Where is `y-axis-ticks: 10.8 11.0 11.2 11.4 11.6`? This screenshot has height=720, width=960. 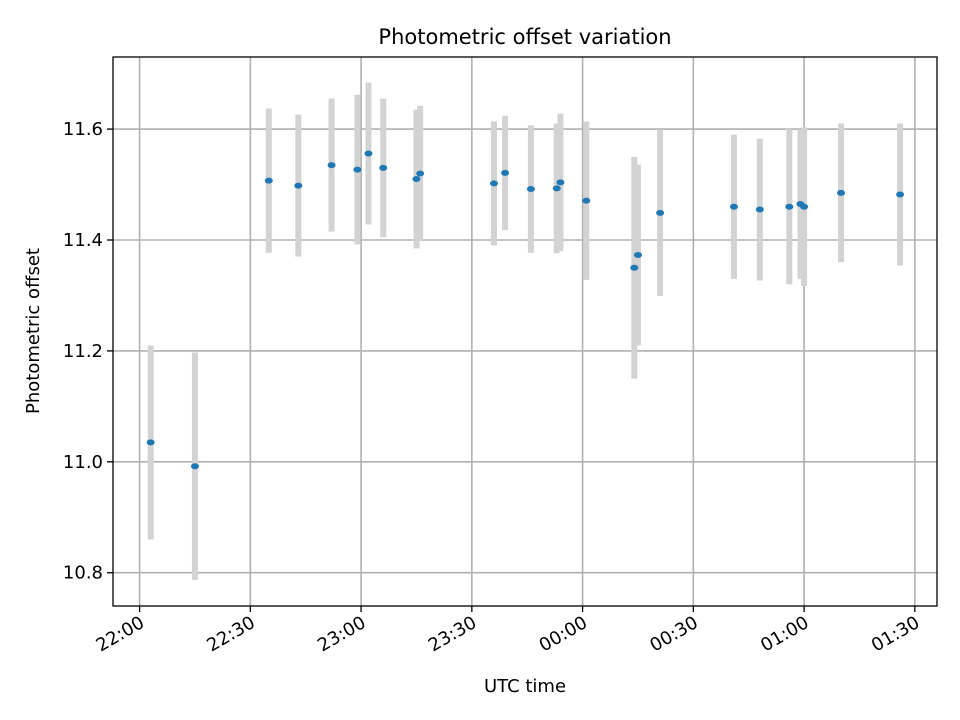 y-axis-ticks: 10.8 11.0 11.2 11.4 11.6 is located at coordinates (88, 351).